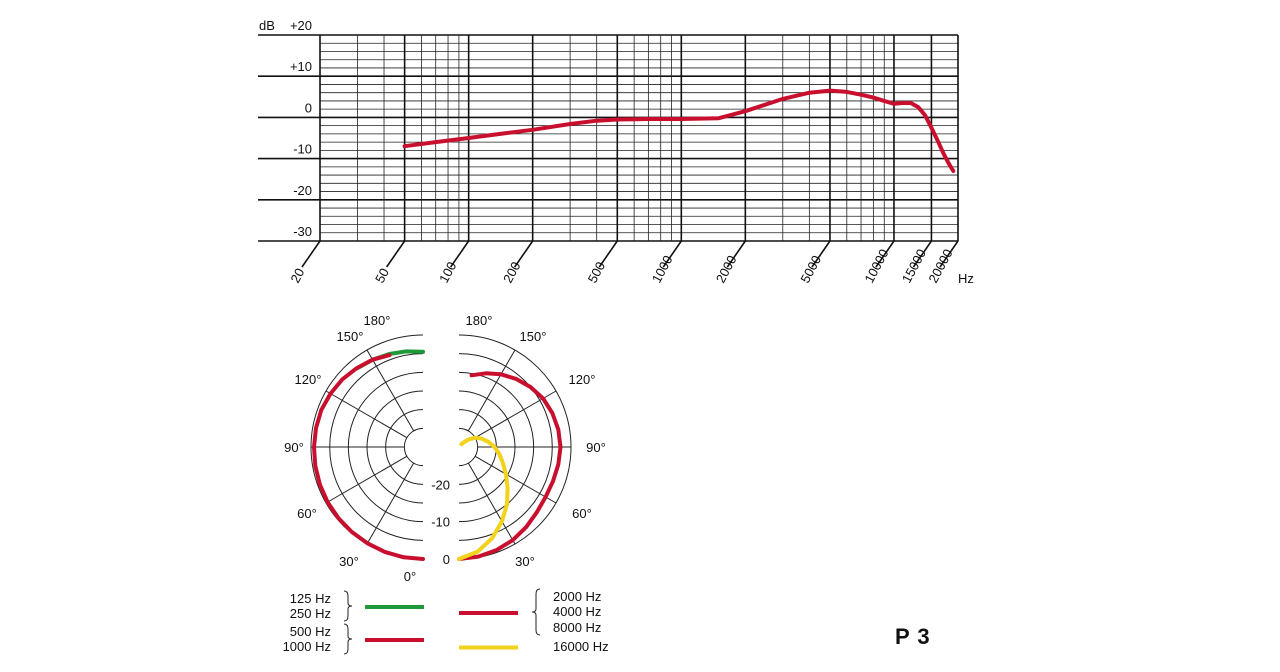 The image size is (1280, 672). What do you see at coordinates (310, 598) in the screenshot?
I see `legend-label: 125 Hz` at bounding box center [310, 598].